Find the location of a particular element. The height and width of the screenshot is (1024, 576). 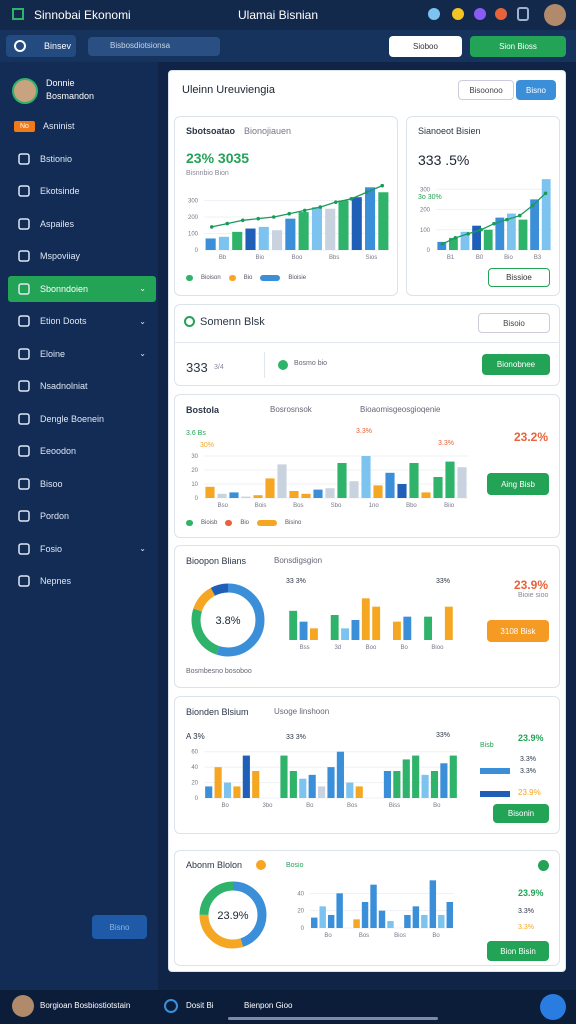

nav-item: Nepnes is located at coordinates (82, 581).